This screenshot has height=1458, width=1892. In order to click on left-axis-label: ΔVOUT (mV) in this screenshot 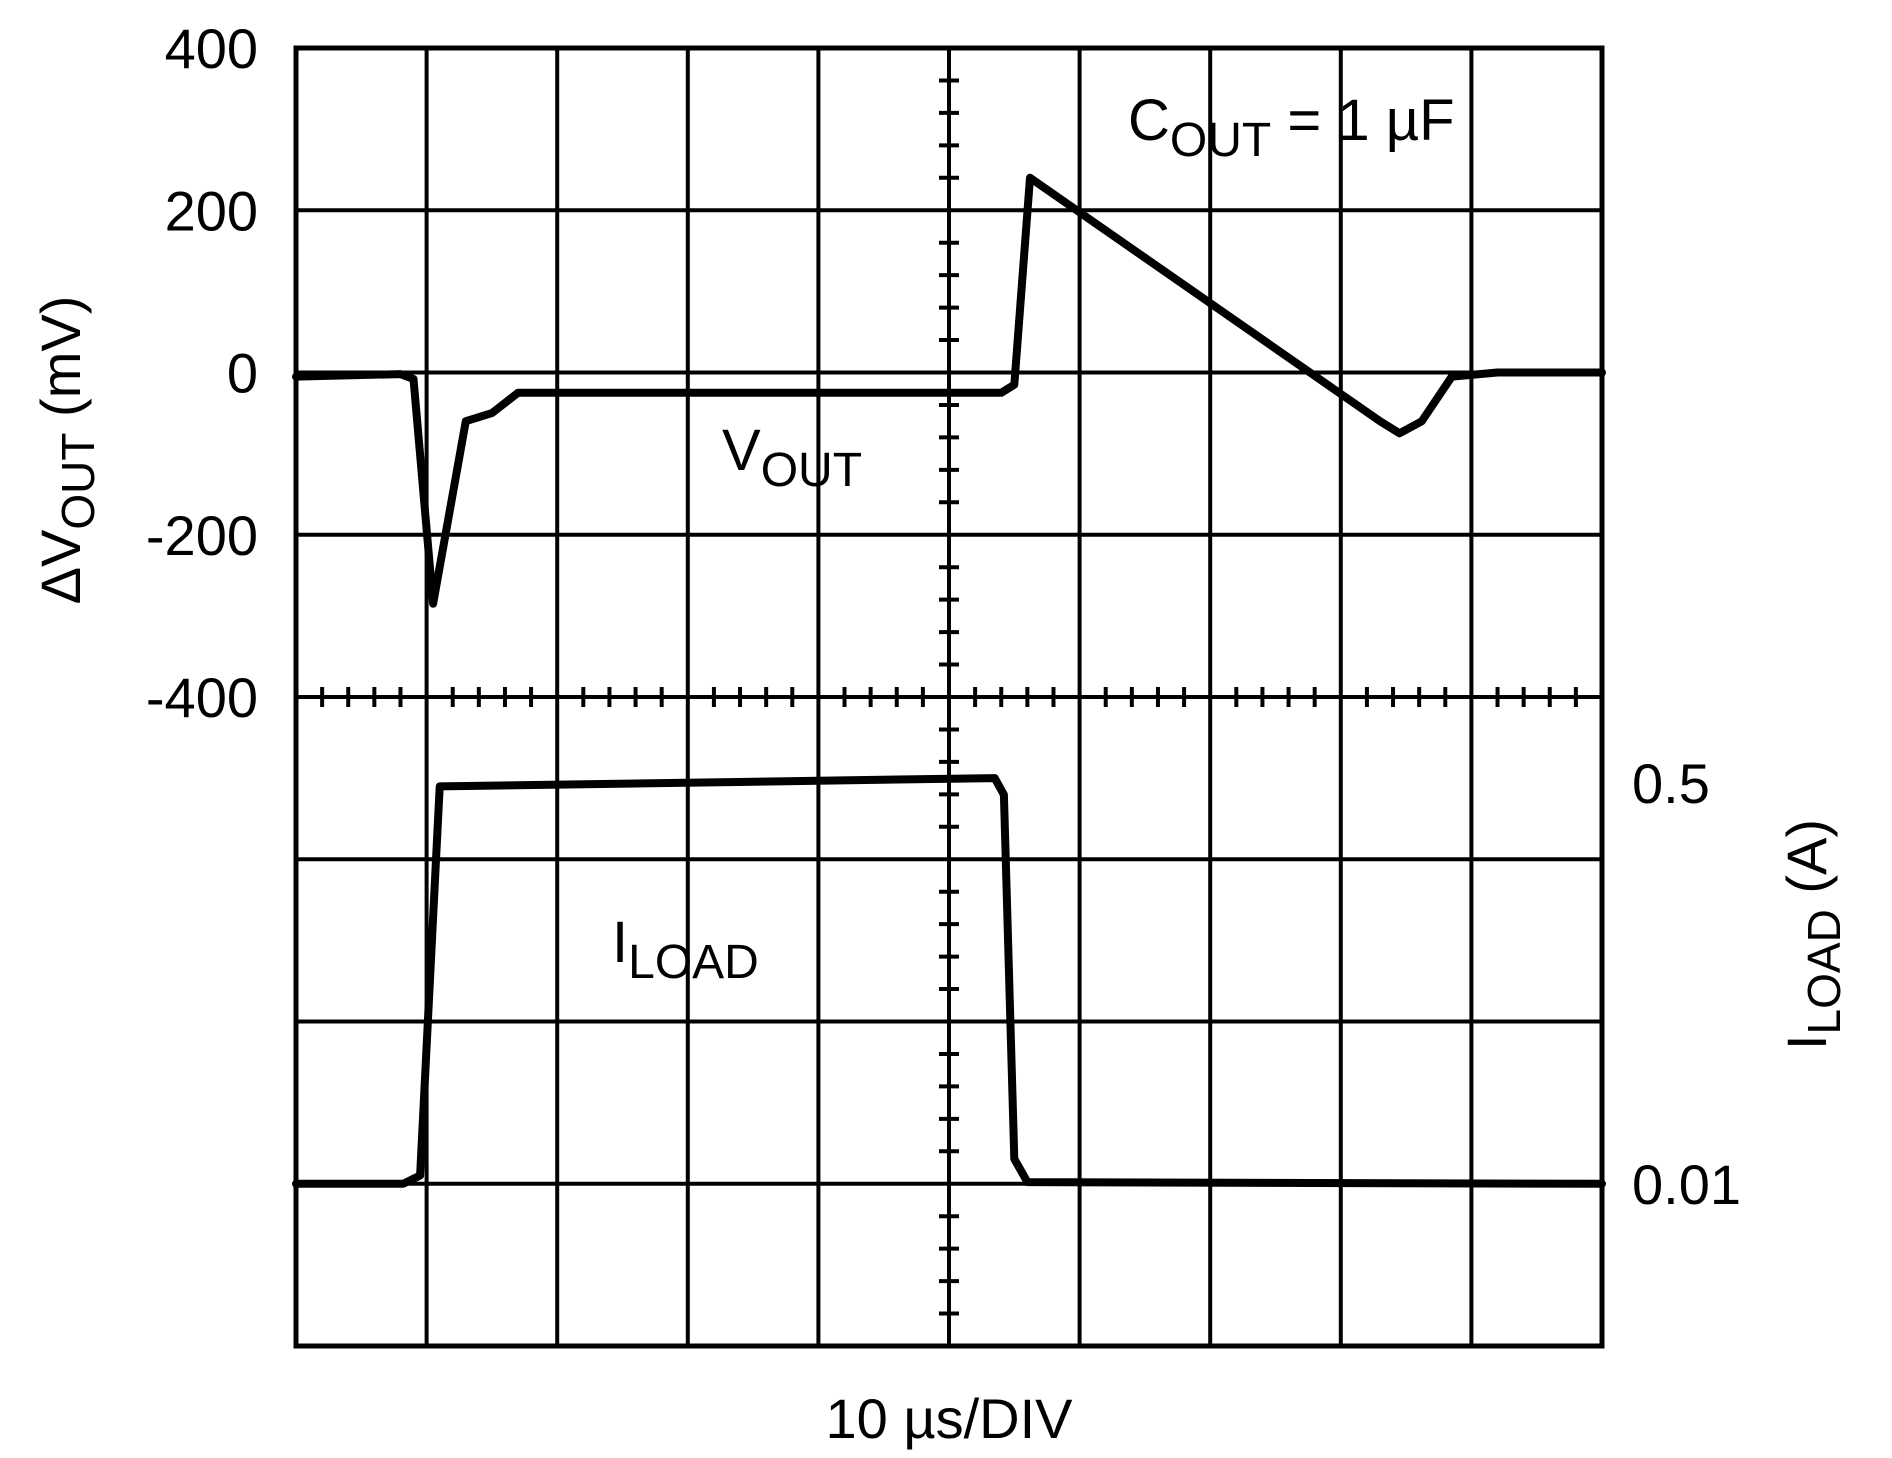, I will do `click(66, 450)`.